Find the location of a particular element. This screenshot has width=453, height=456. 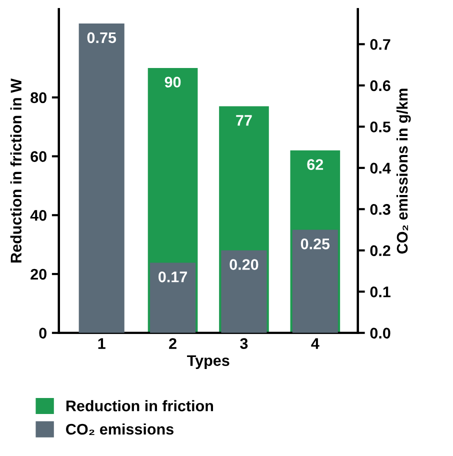

x-tick-label: 1 is located at coordinates (102, 343).